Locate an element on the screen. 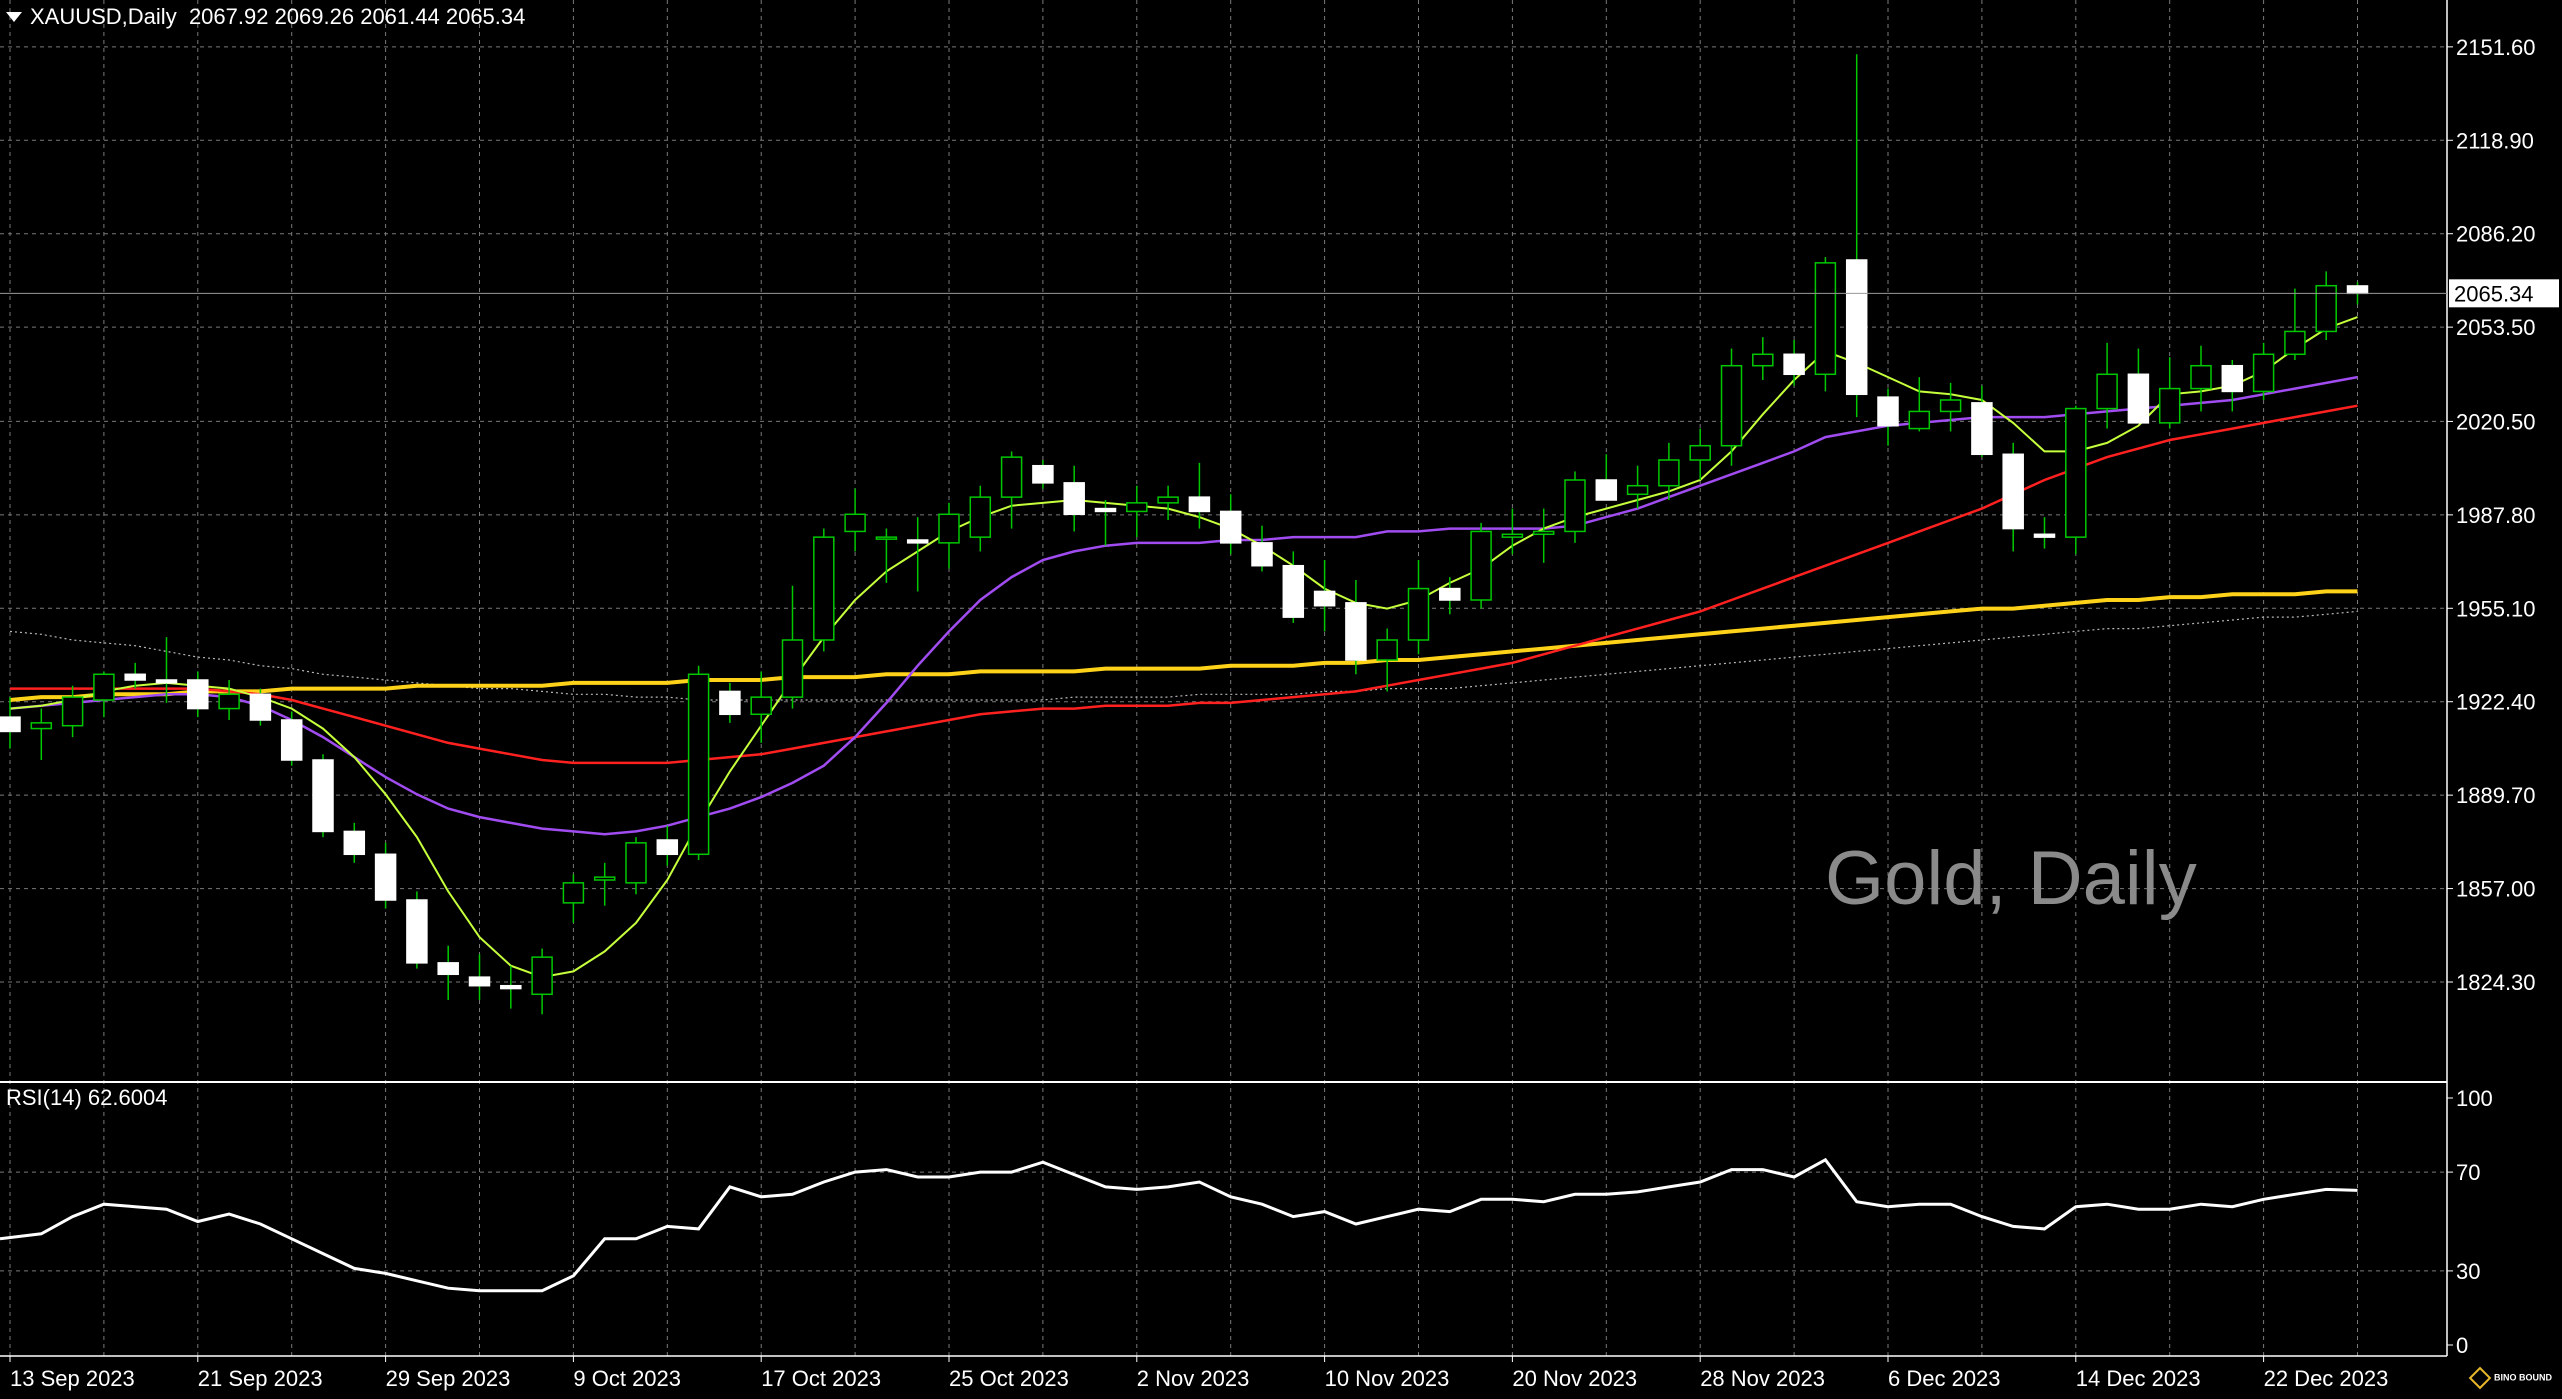 This screenshot has height=1399, width=2562. x-tick-label: 25 Oct 2023 is located at coordinates (1009, 1378).